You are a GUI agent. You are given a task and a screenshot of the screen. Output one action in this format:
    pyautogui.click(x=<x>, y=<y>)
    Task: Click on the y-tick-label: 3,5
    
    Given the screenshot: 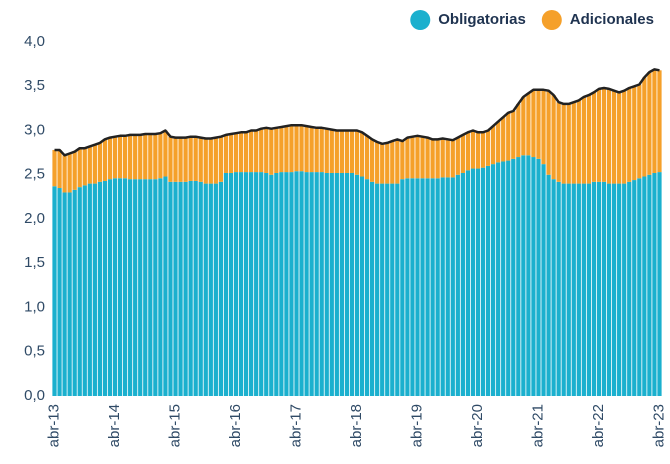 What is the action you would take?
    pyautogui.click(x=34, y=85)
    